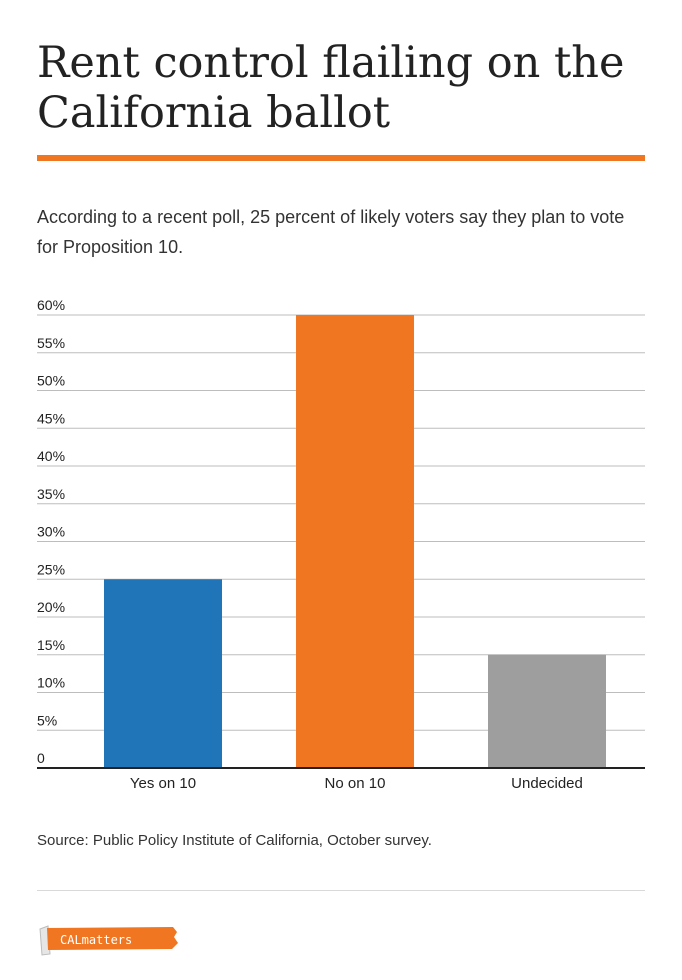  I want to click on y-tick-label: 55%, so click(51, 343).